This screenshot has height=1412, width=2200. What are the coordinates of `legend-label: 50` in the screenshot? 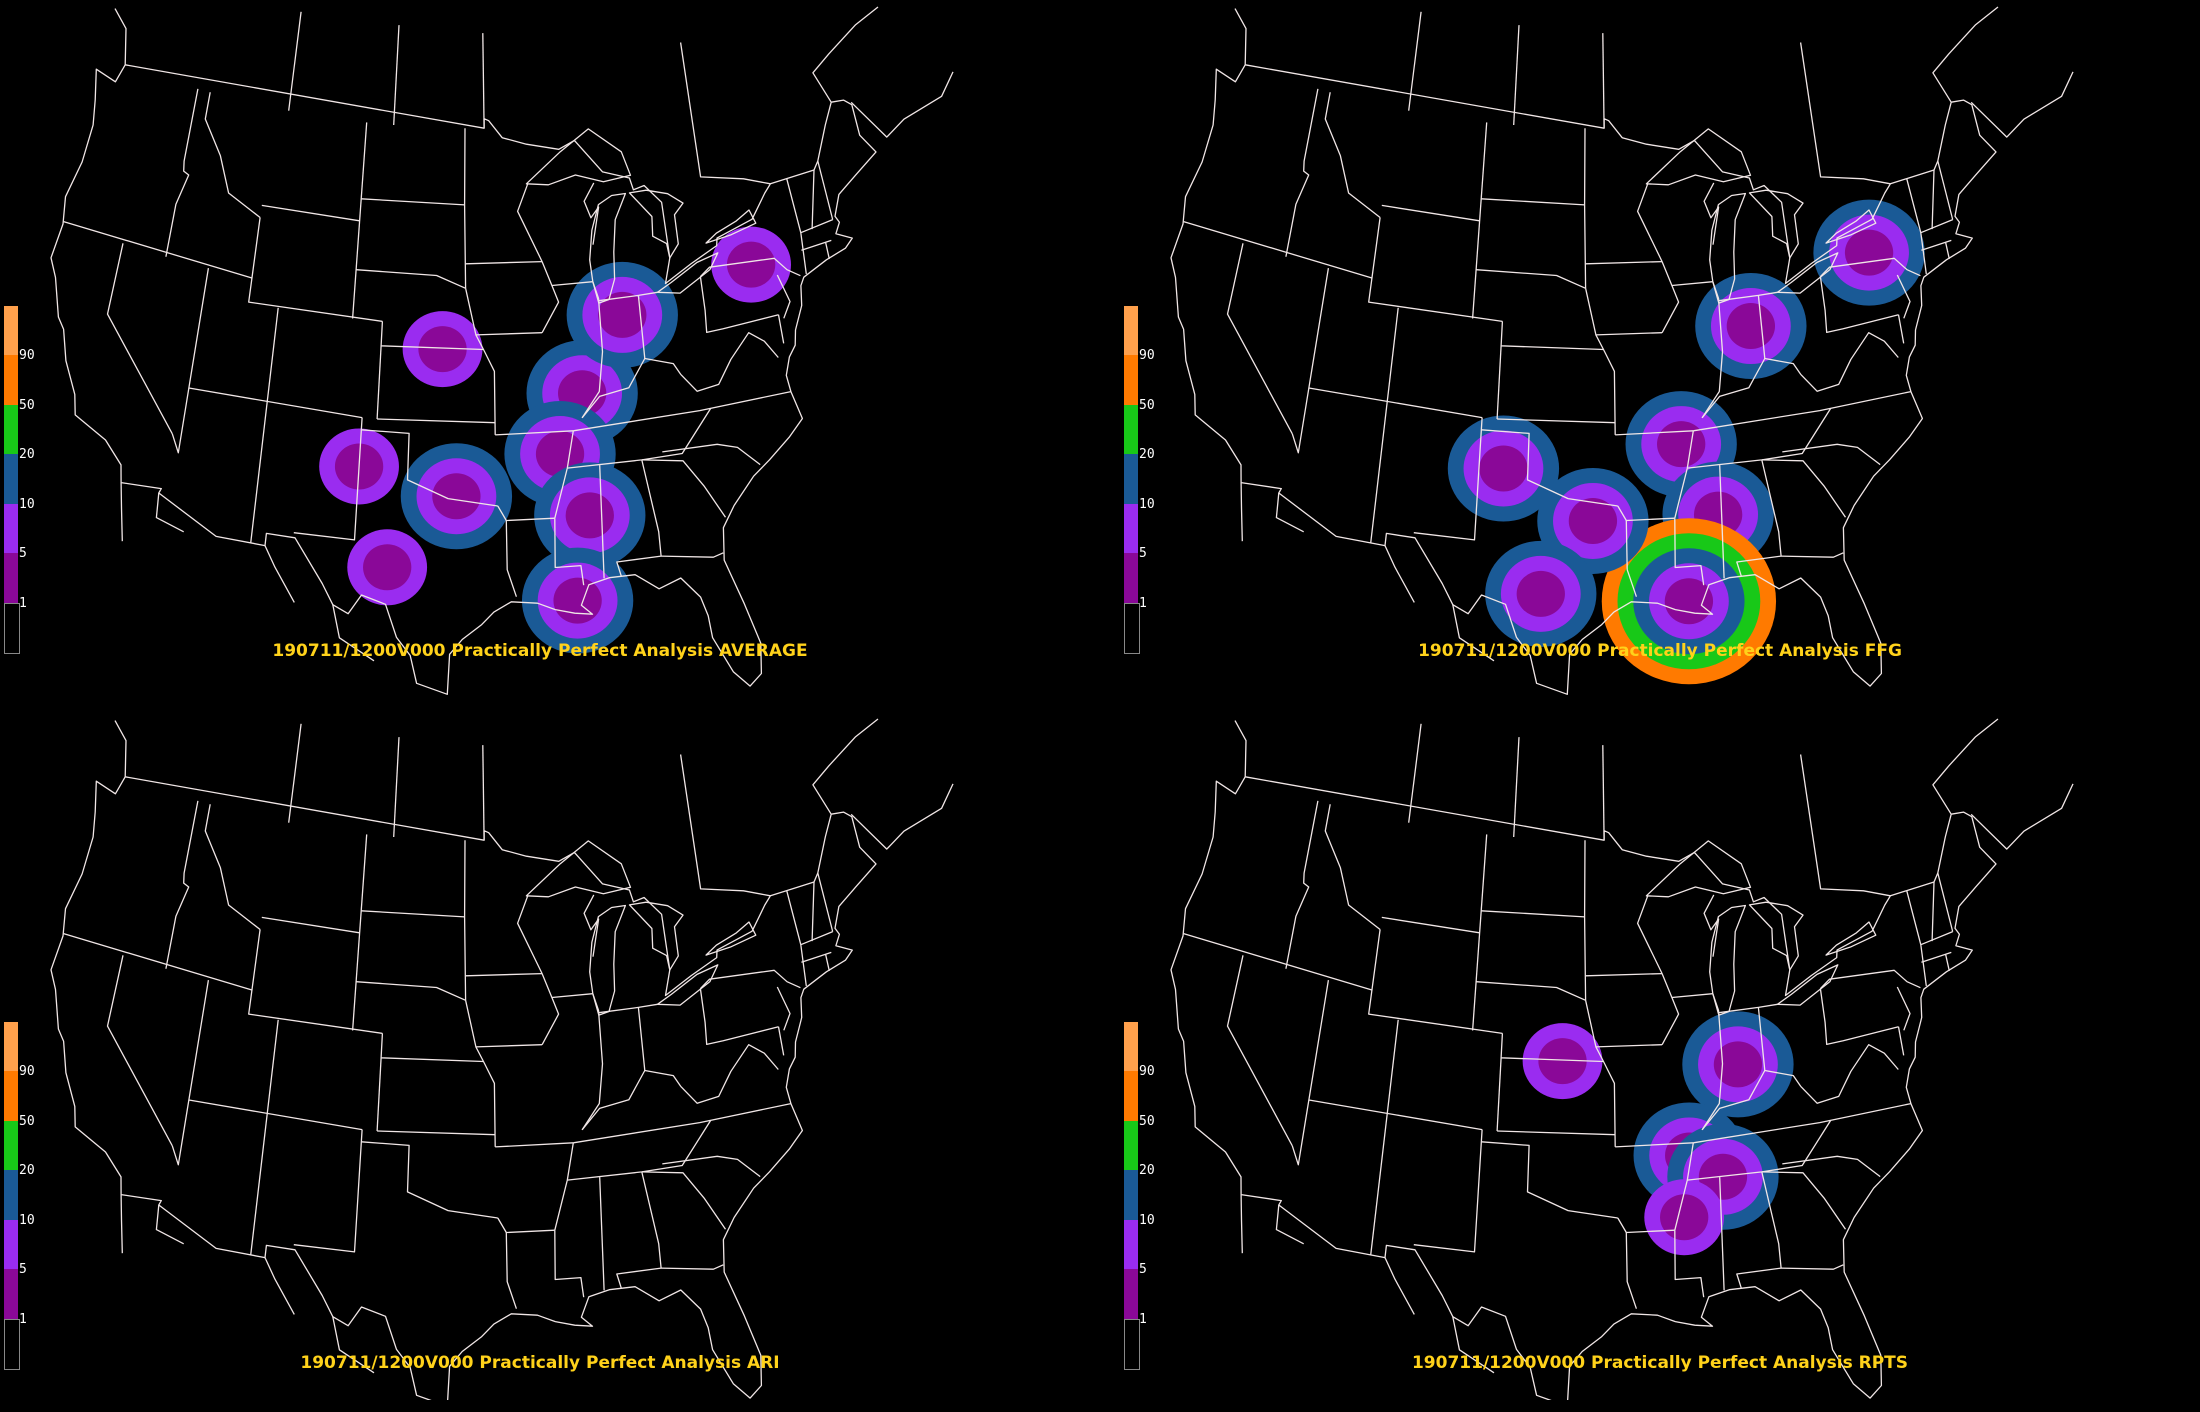 It's located at (27, 405).